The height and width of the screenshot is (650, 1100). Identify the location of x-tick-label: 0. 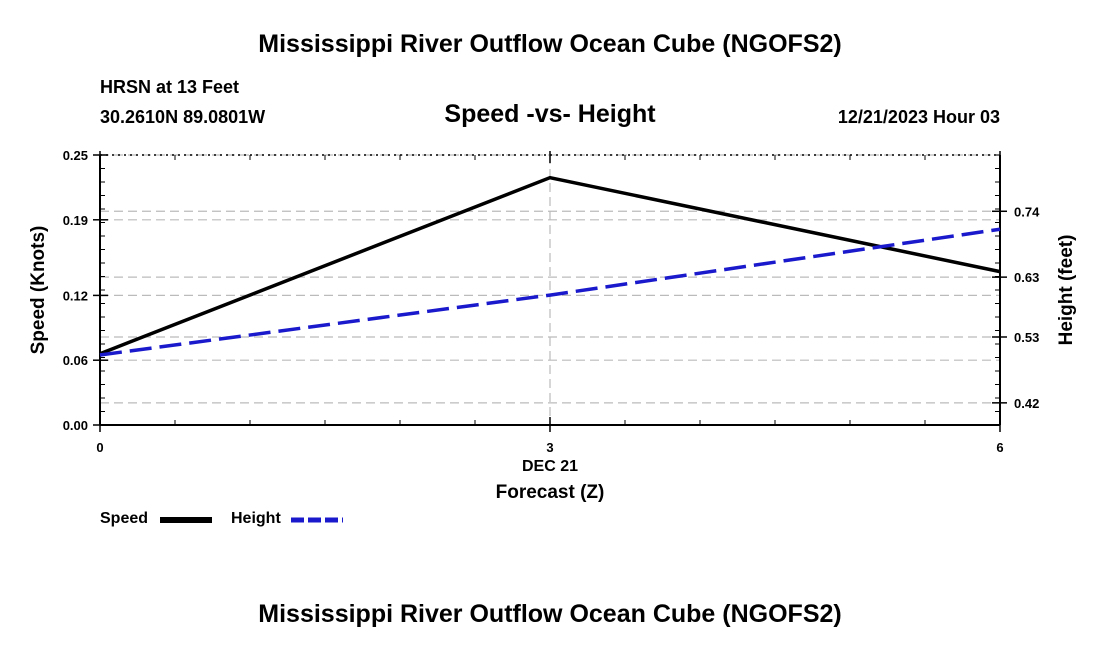
(99, 447).